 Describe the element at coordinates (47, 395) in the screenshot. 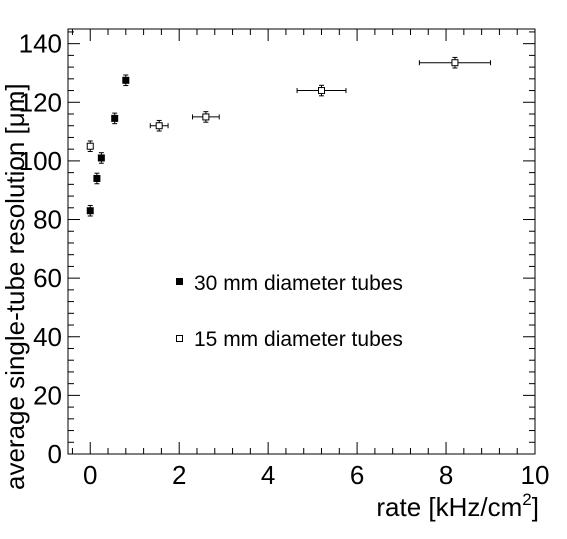

I see `y-tick-label: 20` at that location.